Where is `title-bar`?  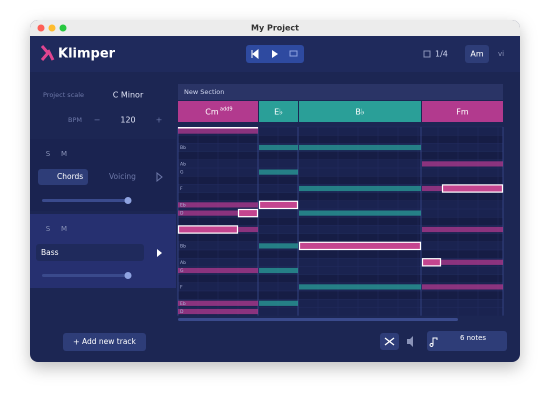 title-bar is located at coordinates (275, 28).